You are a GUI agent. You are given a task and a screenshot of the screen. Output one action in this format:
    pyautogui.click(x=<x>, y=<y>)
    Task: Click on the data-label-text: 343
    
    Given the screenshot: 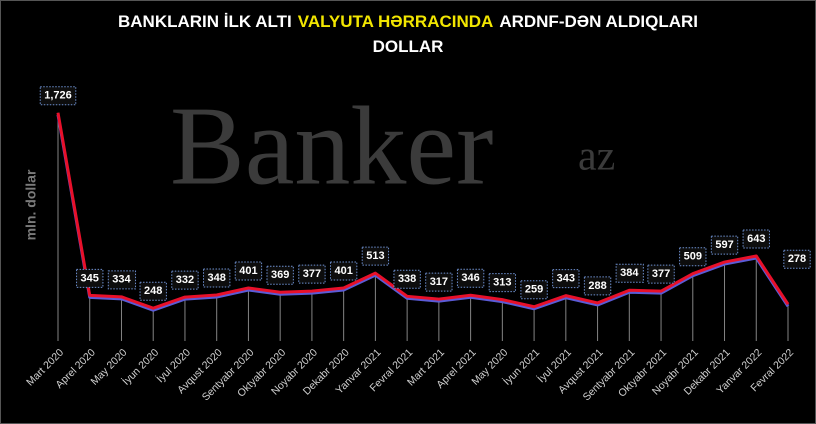 What is the action you would take?
    pyautogui.click(x=566, y=279)
    